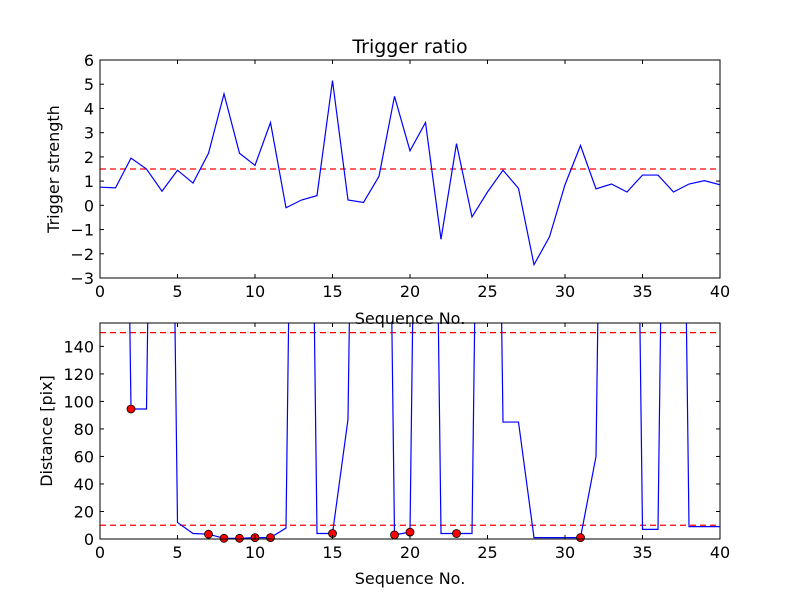 This screenshot has width=800, height=600. I want to click on detected-markers, so click(355, 473).